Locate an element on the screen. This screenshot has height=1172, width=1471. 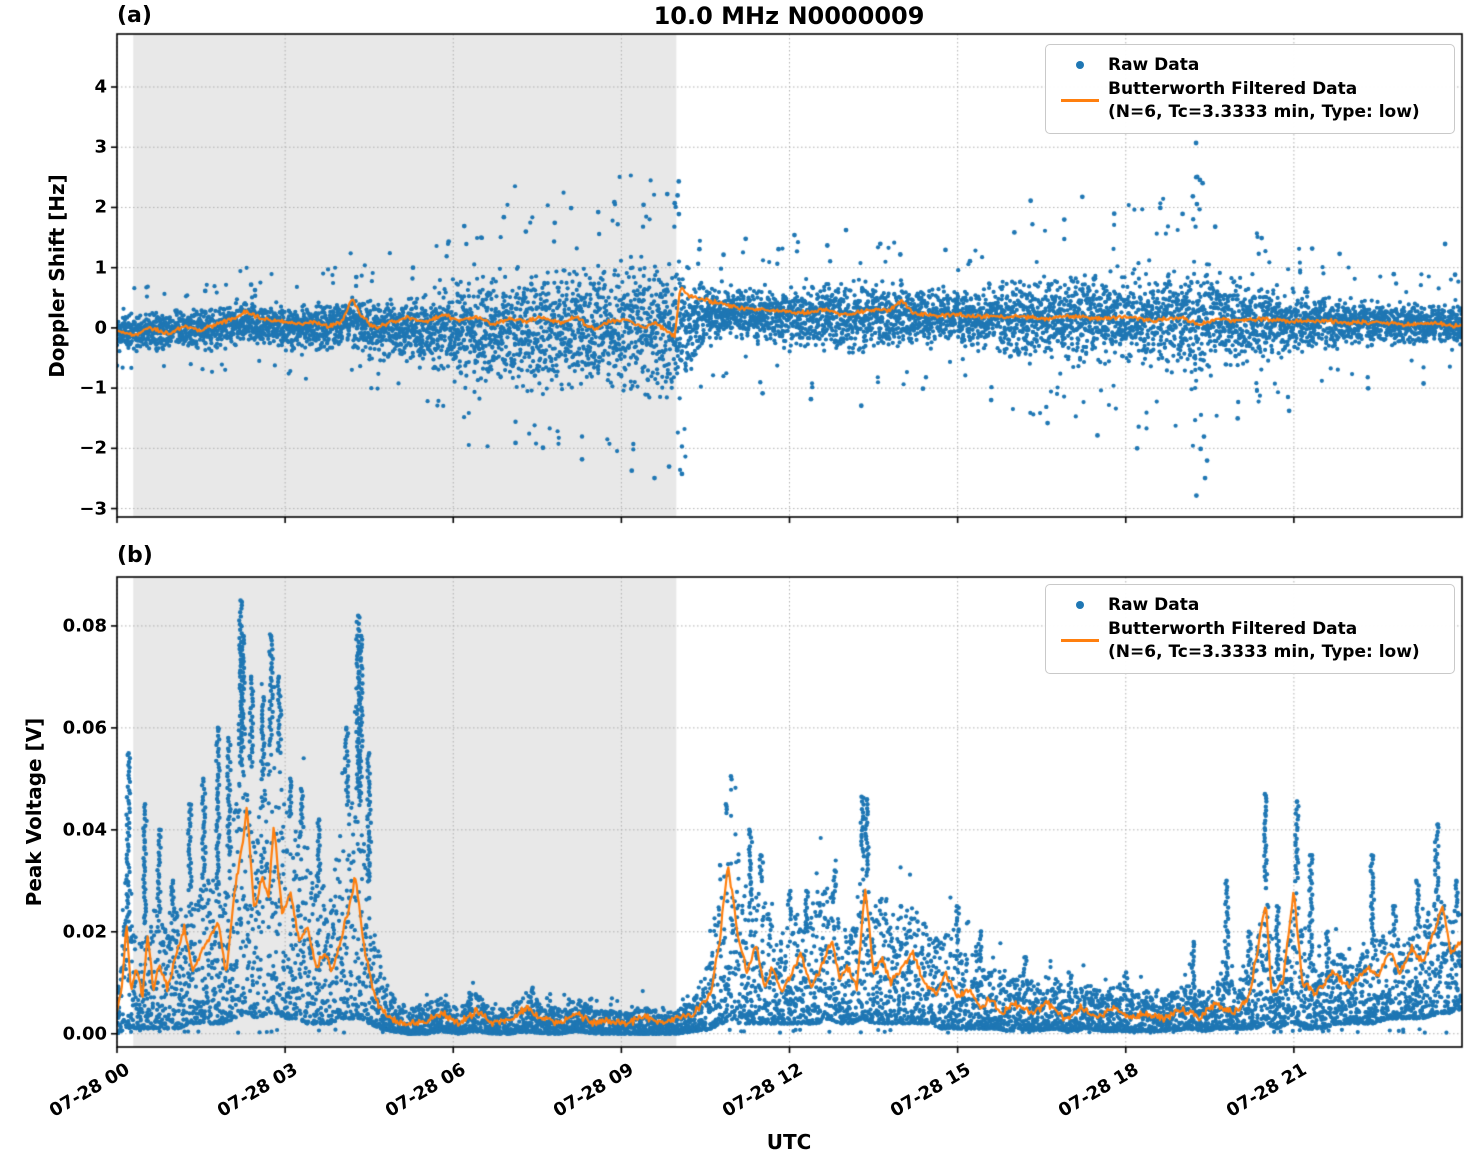
y-tick-label-b: 0.06 is located at coordinates (84, 728).